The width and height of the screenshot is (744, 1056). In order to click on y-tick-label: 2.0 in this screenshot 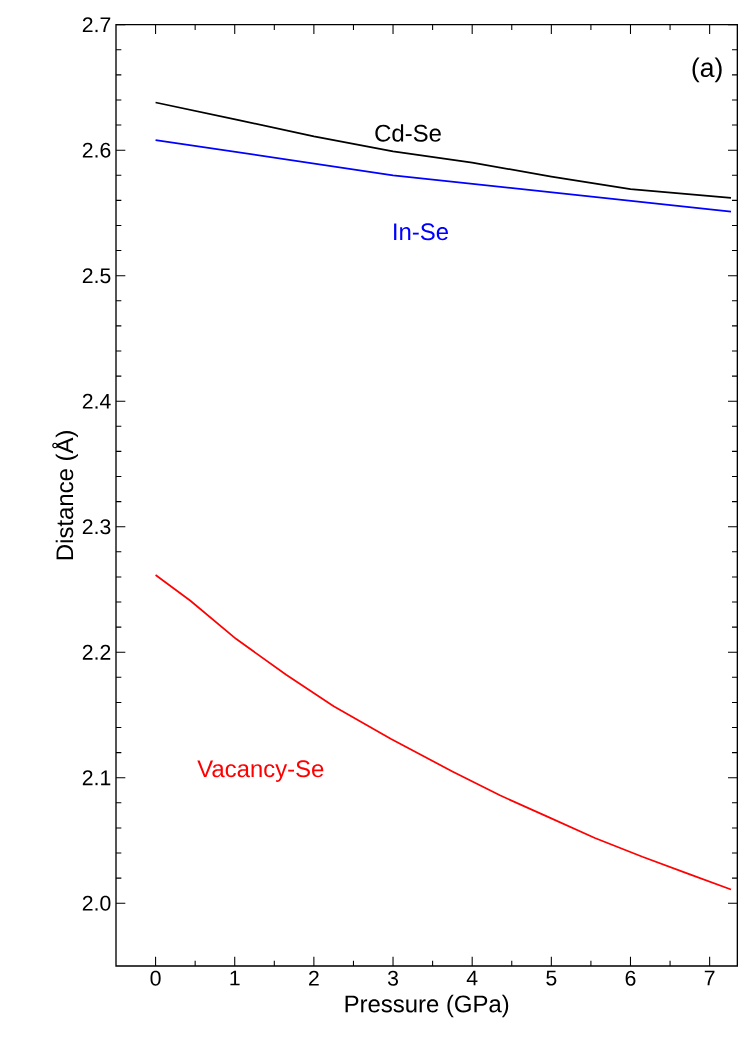, I will do `click(96, 903)`.